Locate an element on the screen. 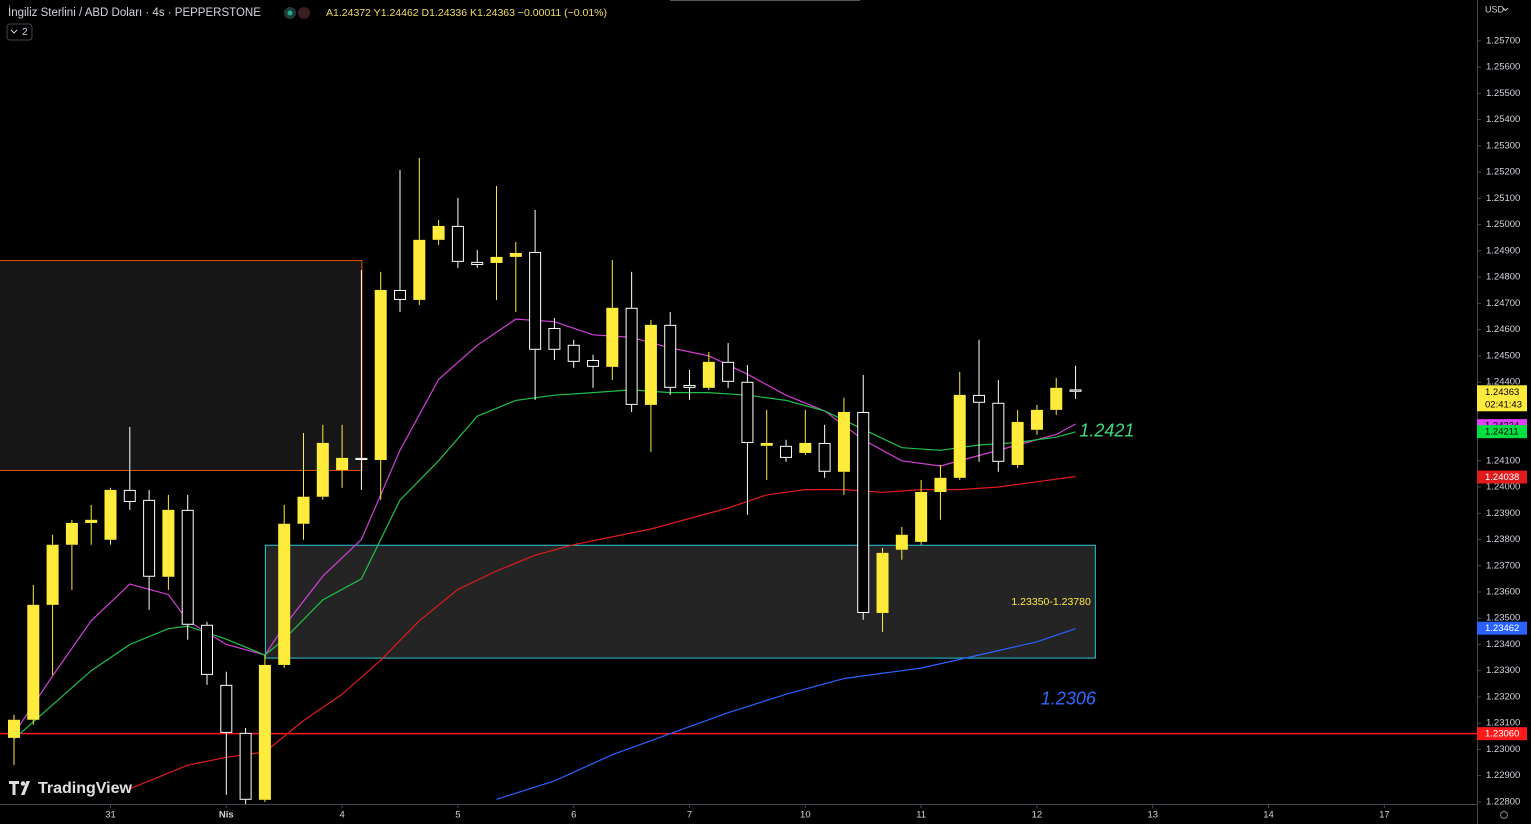 The height and width of the screenshot is (824, 1531). y-tick-label: 1.25300 is located at coordinates (1503, 145).